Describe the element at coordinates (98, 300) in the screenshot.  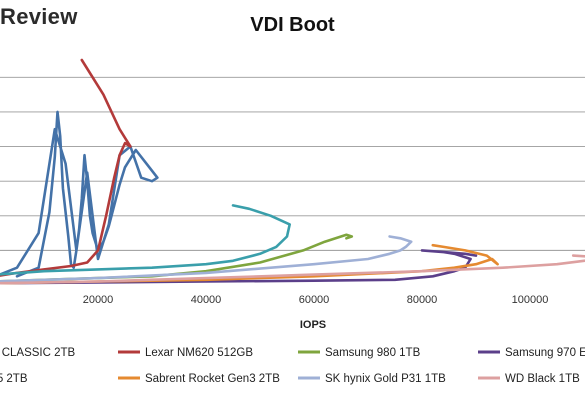
I see `x-tick-label: 20000` at that location.